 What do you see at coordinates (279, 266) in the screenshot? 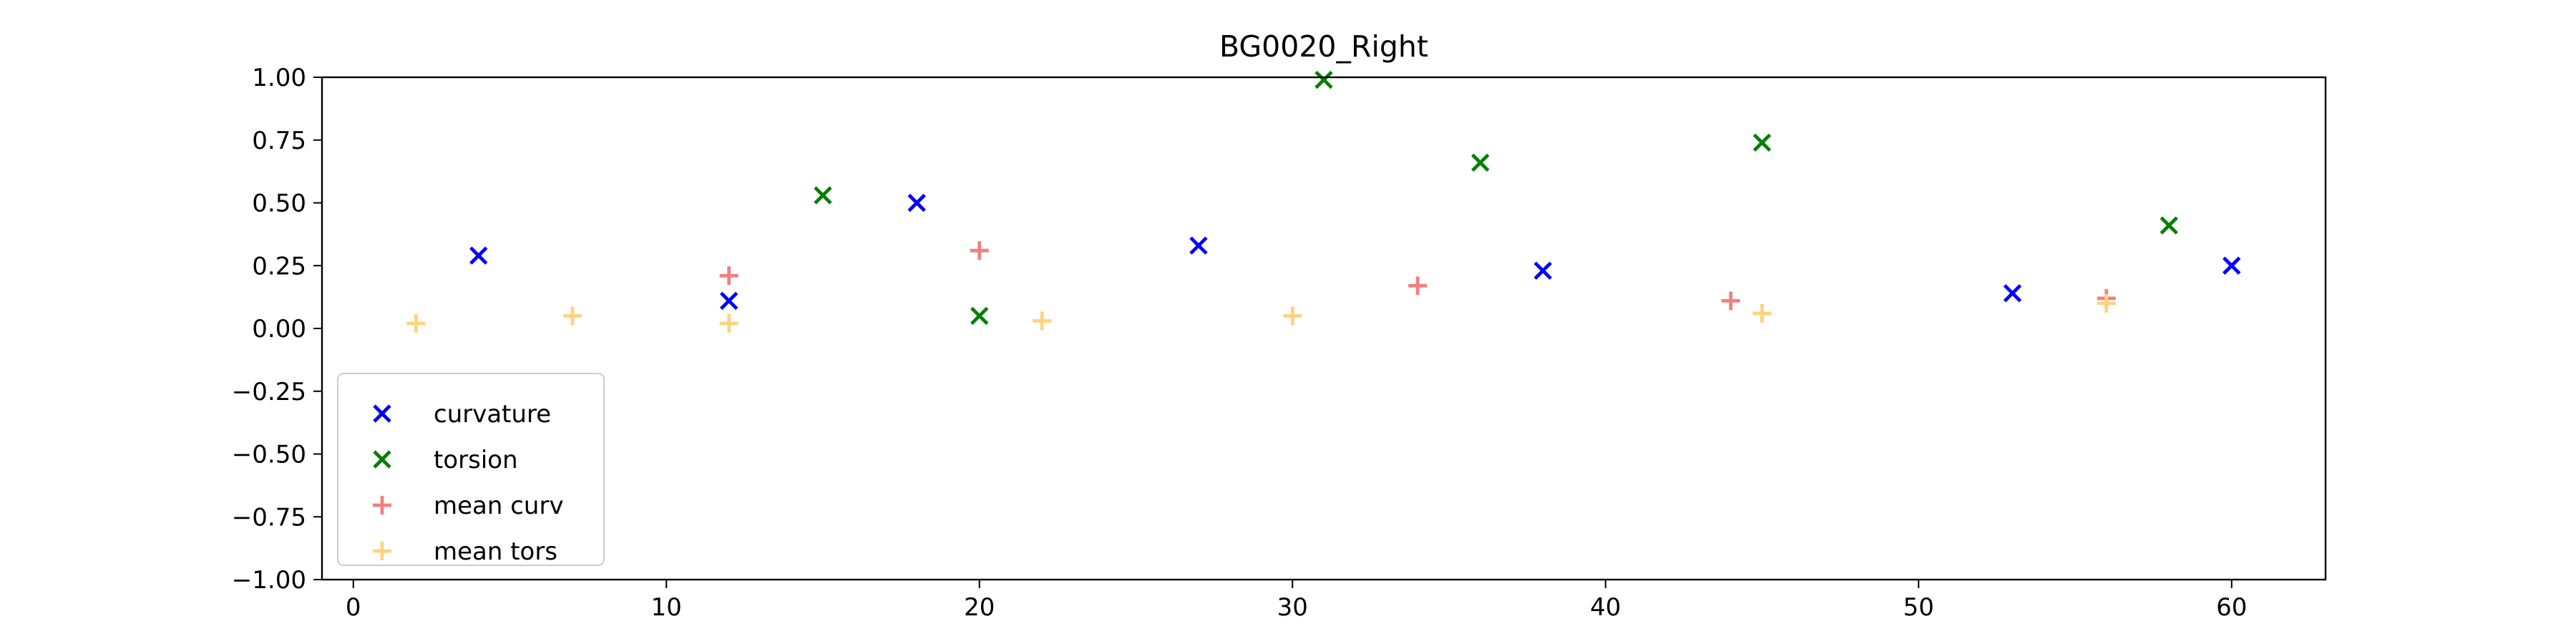
I see `y-tick-label: 0.25` at bounding box center [279, 266].